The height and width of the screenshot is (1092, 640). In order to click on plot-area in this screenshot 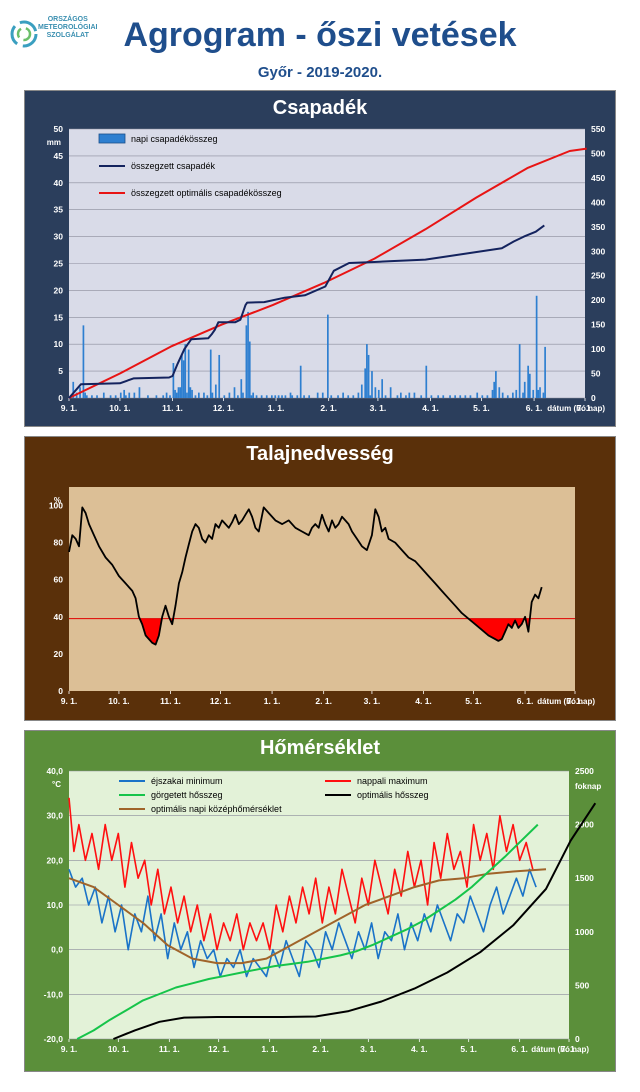, I will do `click(322, 589)`.